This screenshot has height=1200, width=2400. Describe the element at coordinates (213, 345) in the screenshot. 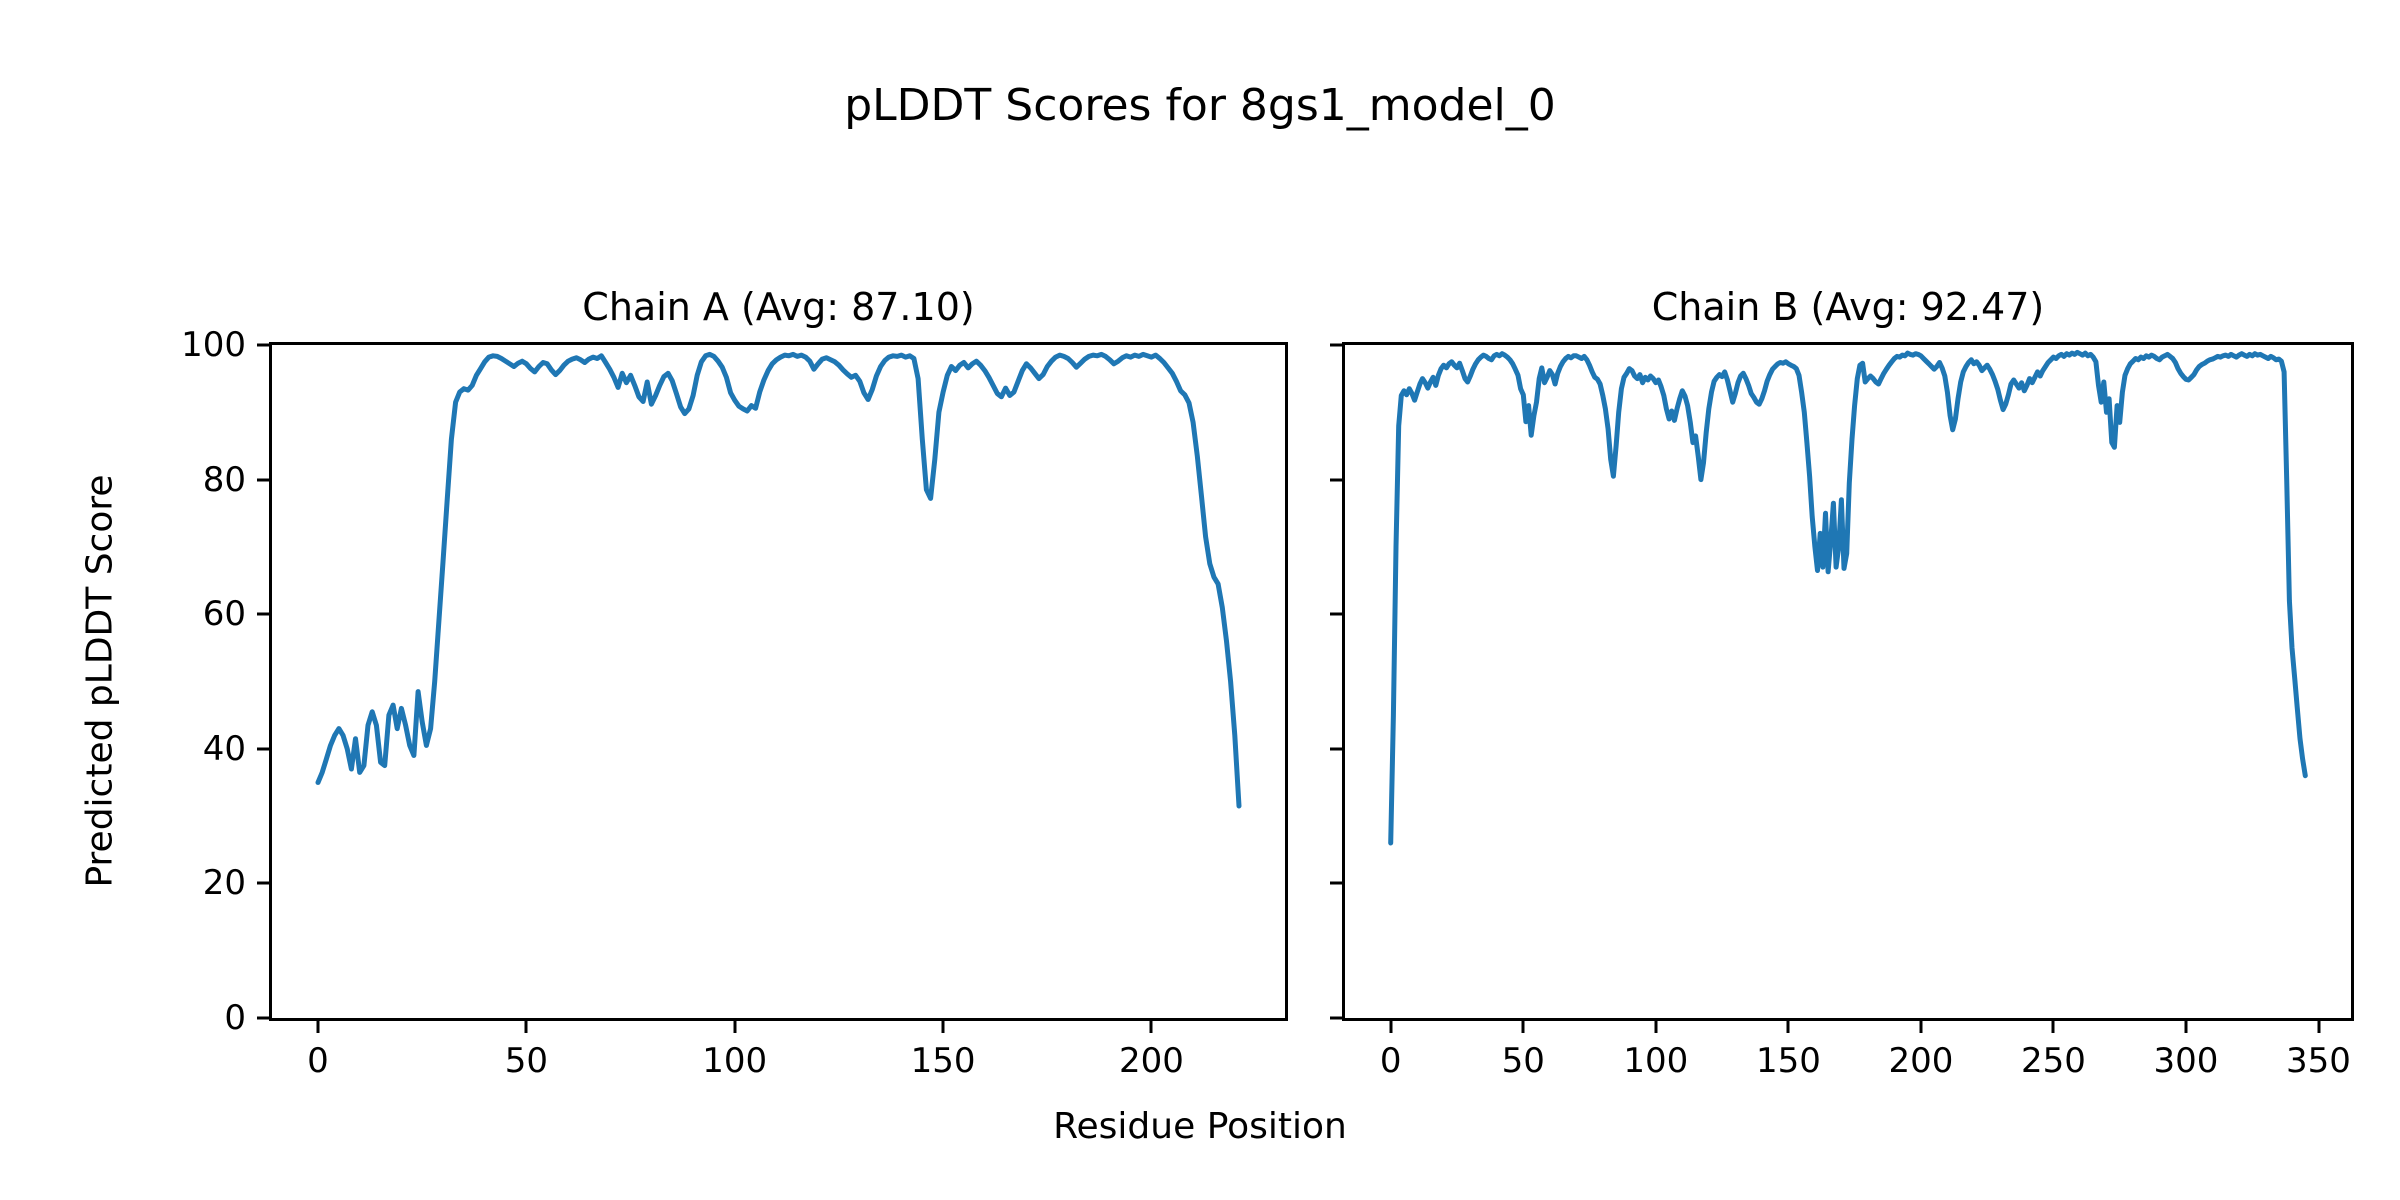

I see `y-tick-label: 100` at that location.